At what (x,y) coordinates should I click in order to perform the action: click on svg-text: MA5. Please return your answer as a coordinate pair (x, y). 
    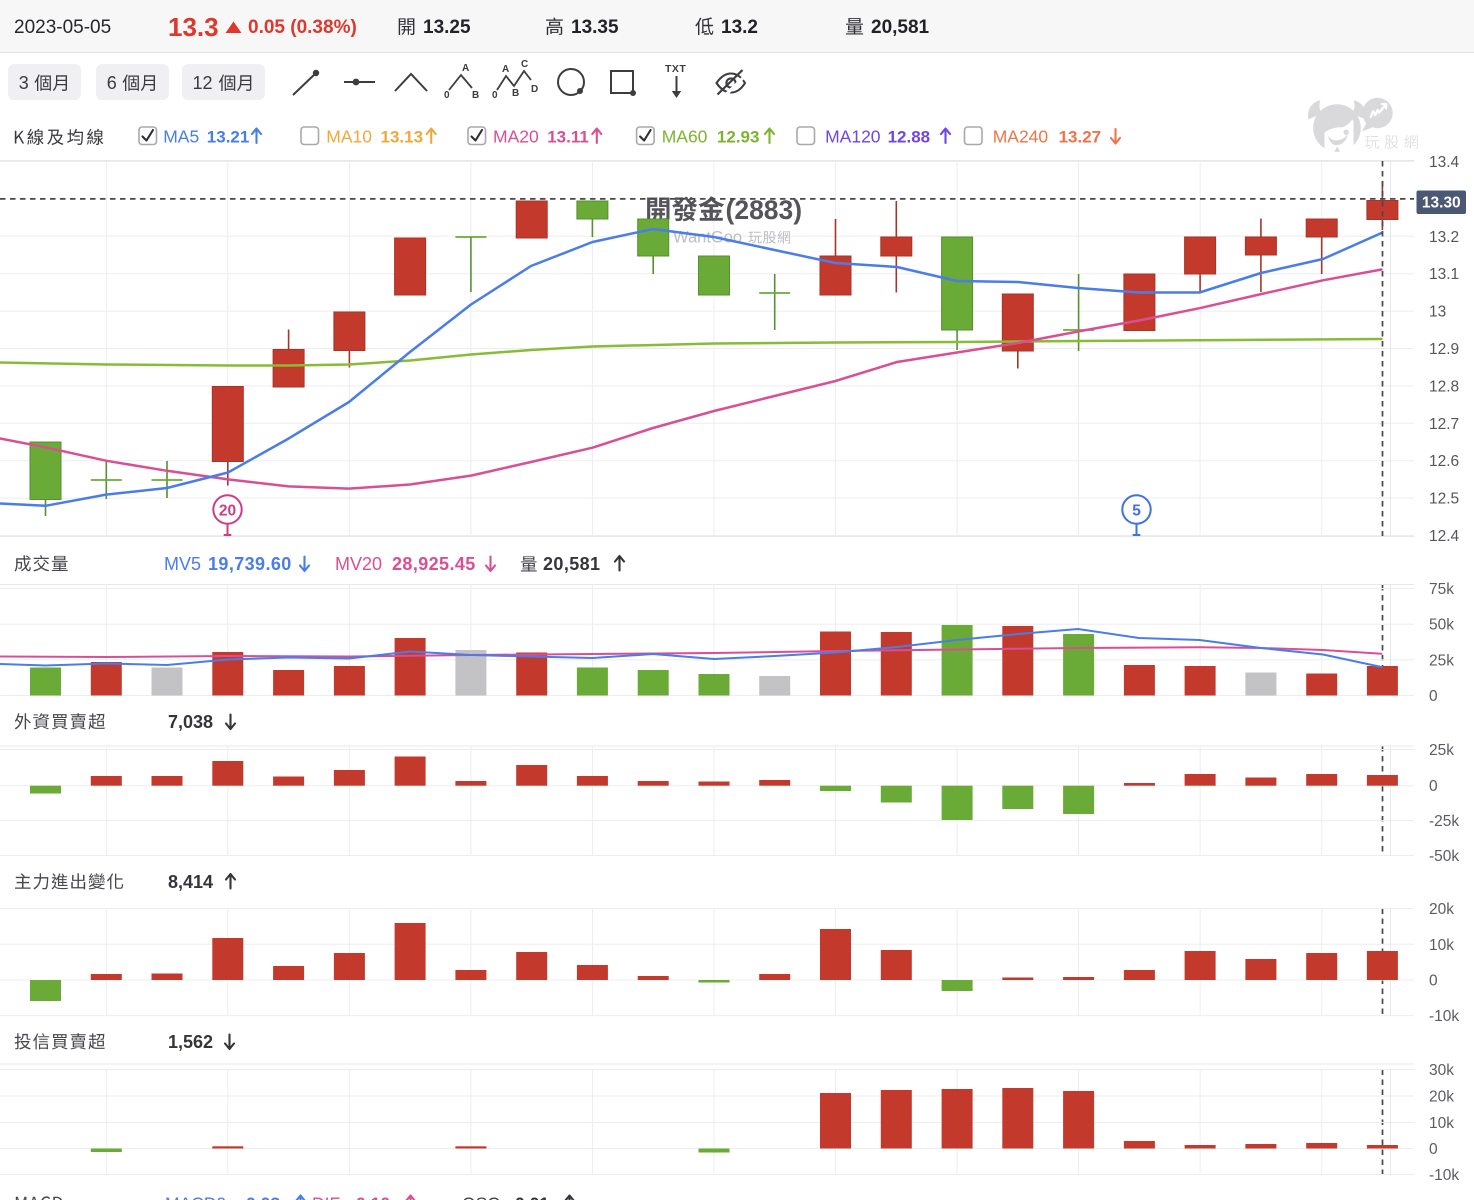
    Looking at the image, I should click on (181, 137).